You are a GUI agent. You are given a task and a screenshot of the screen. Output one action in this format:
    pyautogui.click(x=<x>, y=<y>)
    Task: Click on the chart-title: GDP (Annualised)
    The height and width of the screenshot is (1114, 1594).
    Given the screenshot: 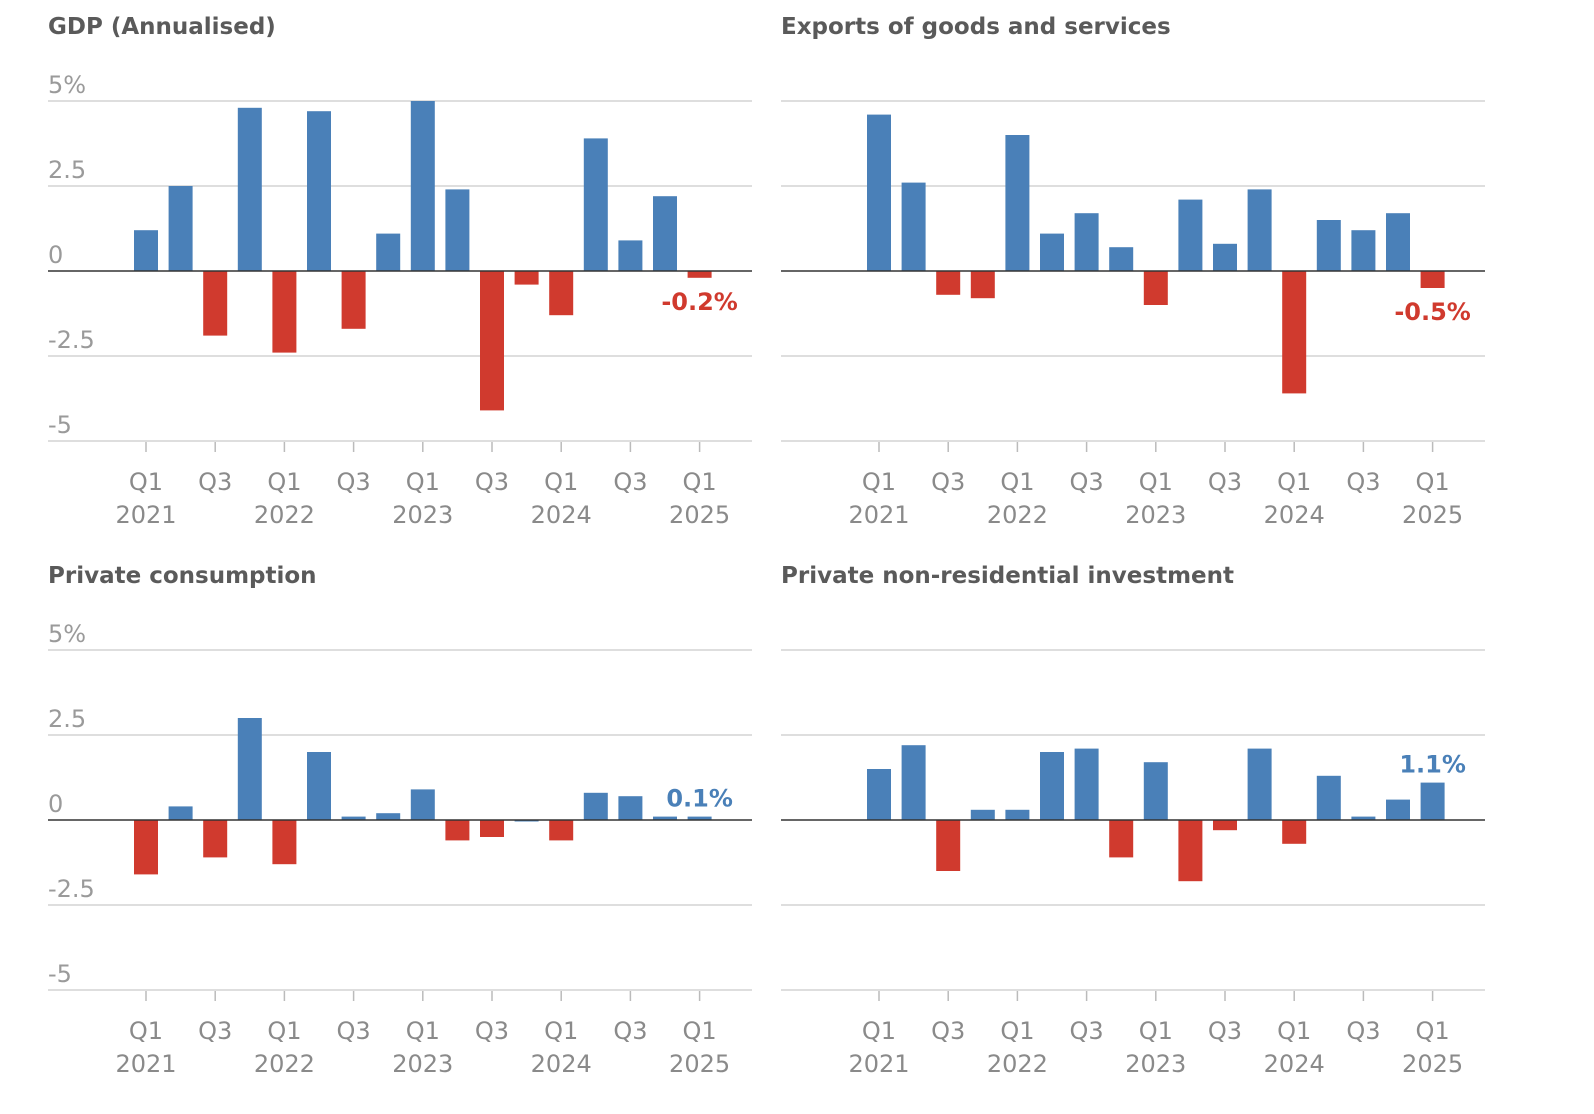 What is the action you would take?
    pyautogui.click(x=162, y=27)
    